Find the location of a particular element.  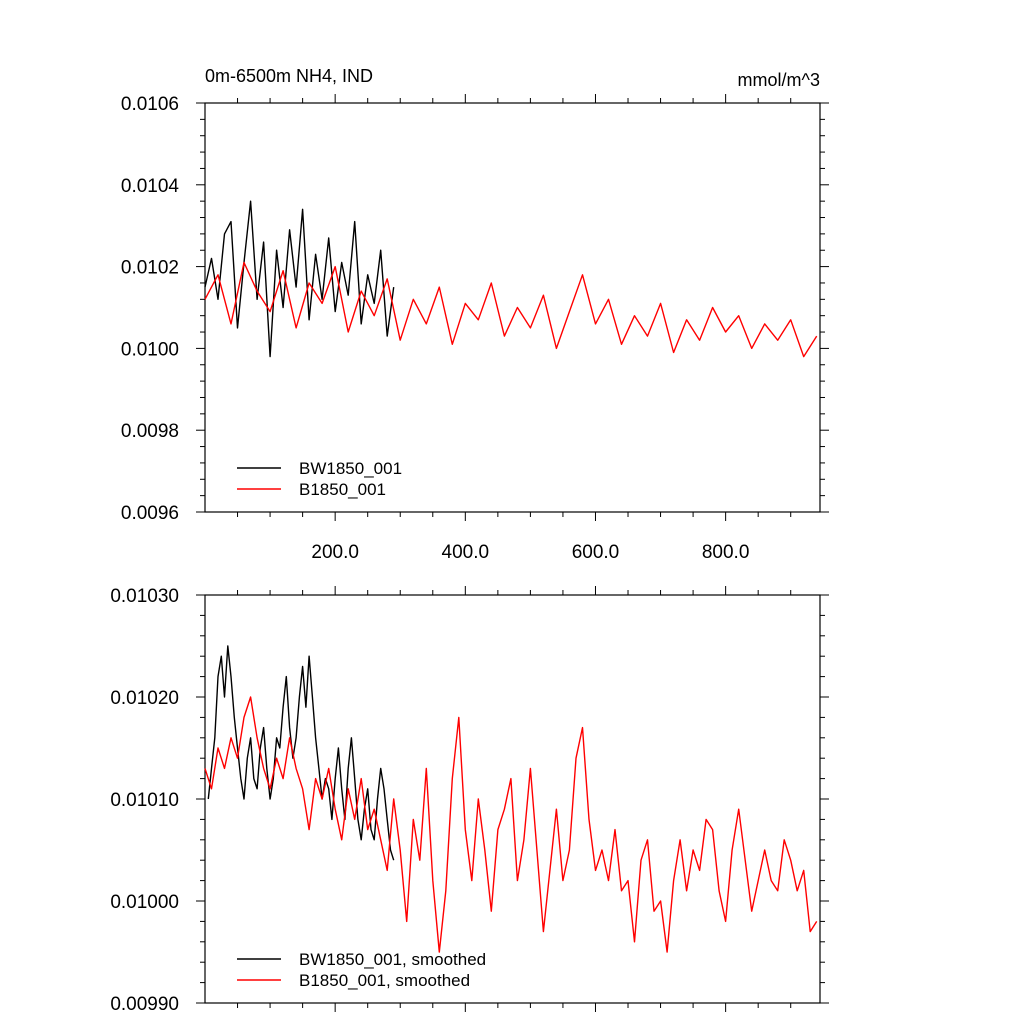

y-tick-label: 0.00990 is located at coordinates (144, 1004).